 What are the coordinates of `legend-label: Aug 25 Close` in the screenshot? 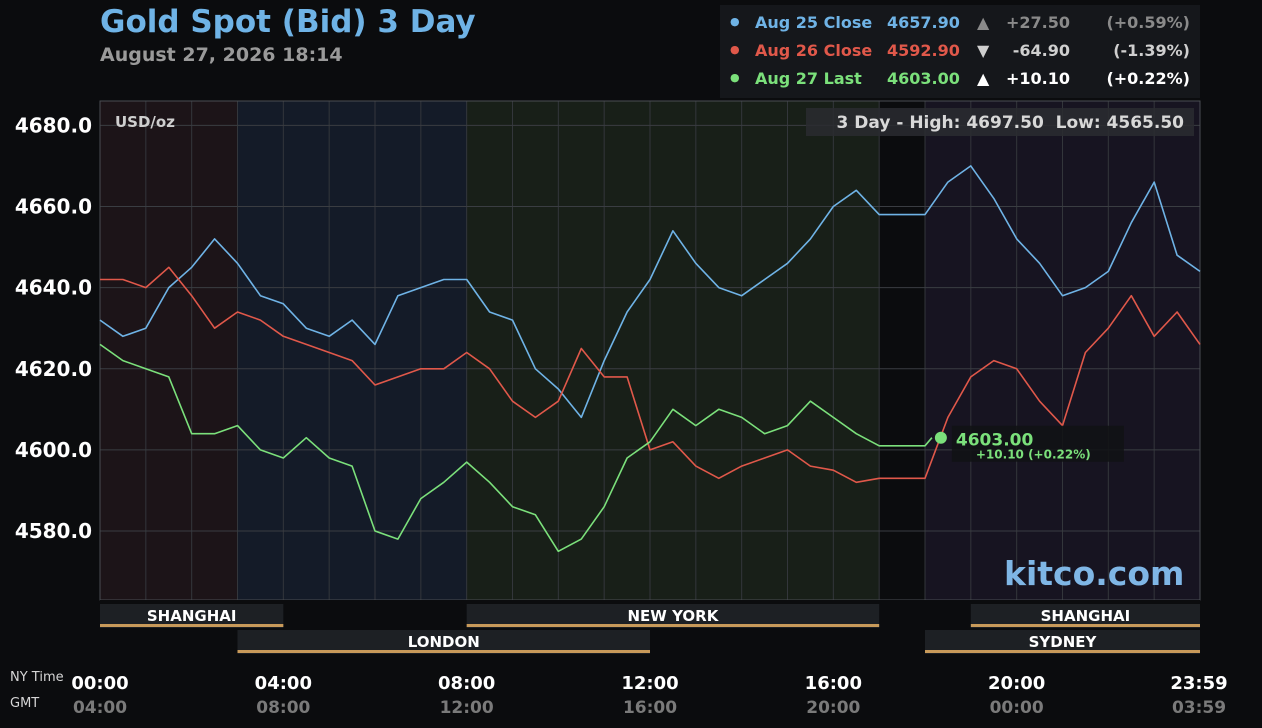 It's located at (814, 22).